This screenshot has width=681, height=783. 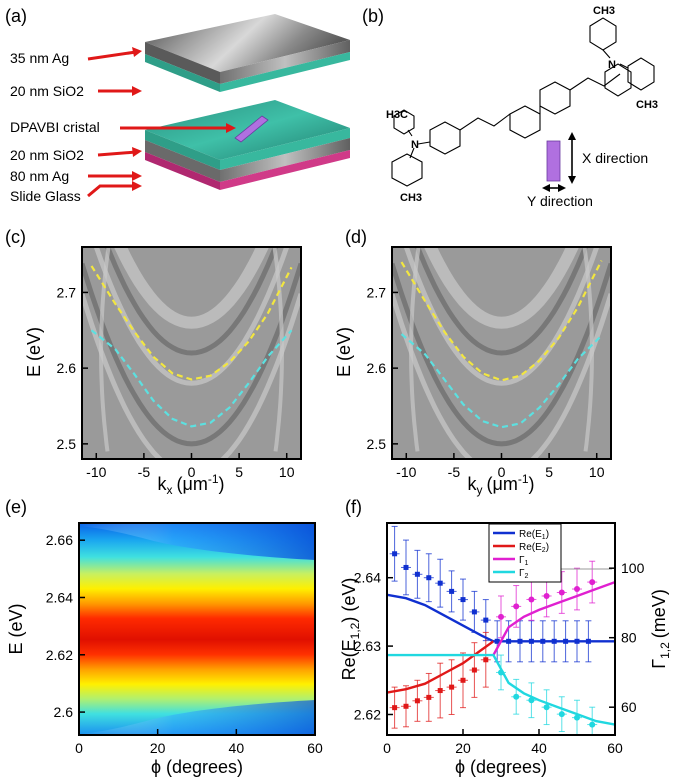 I want to click on plot-d-bands, so click(x=501, y=353).